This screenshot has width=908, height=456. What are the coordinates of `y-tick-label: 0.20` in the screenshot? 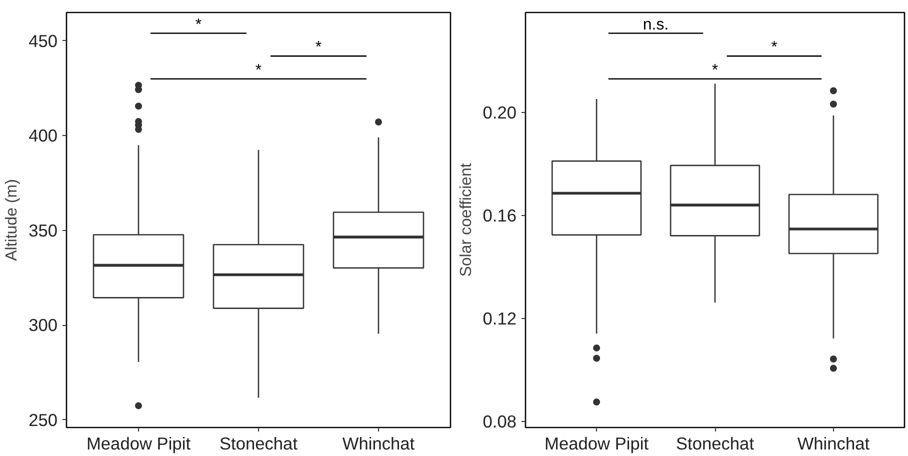 It's located at (499, 112).